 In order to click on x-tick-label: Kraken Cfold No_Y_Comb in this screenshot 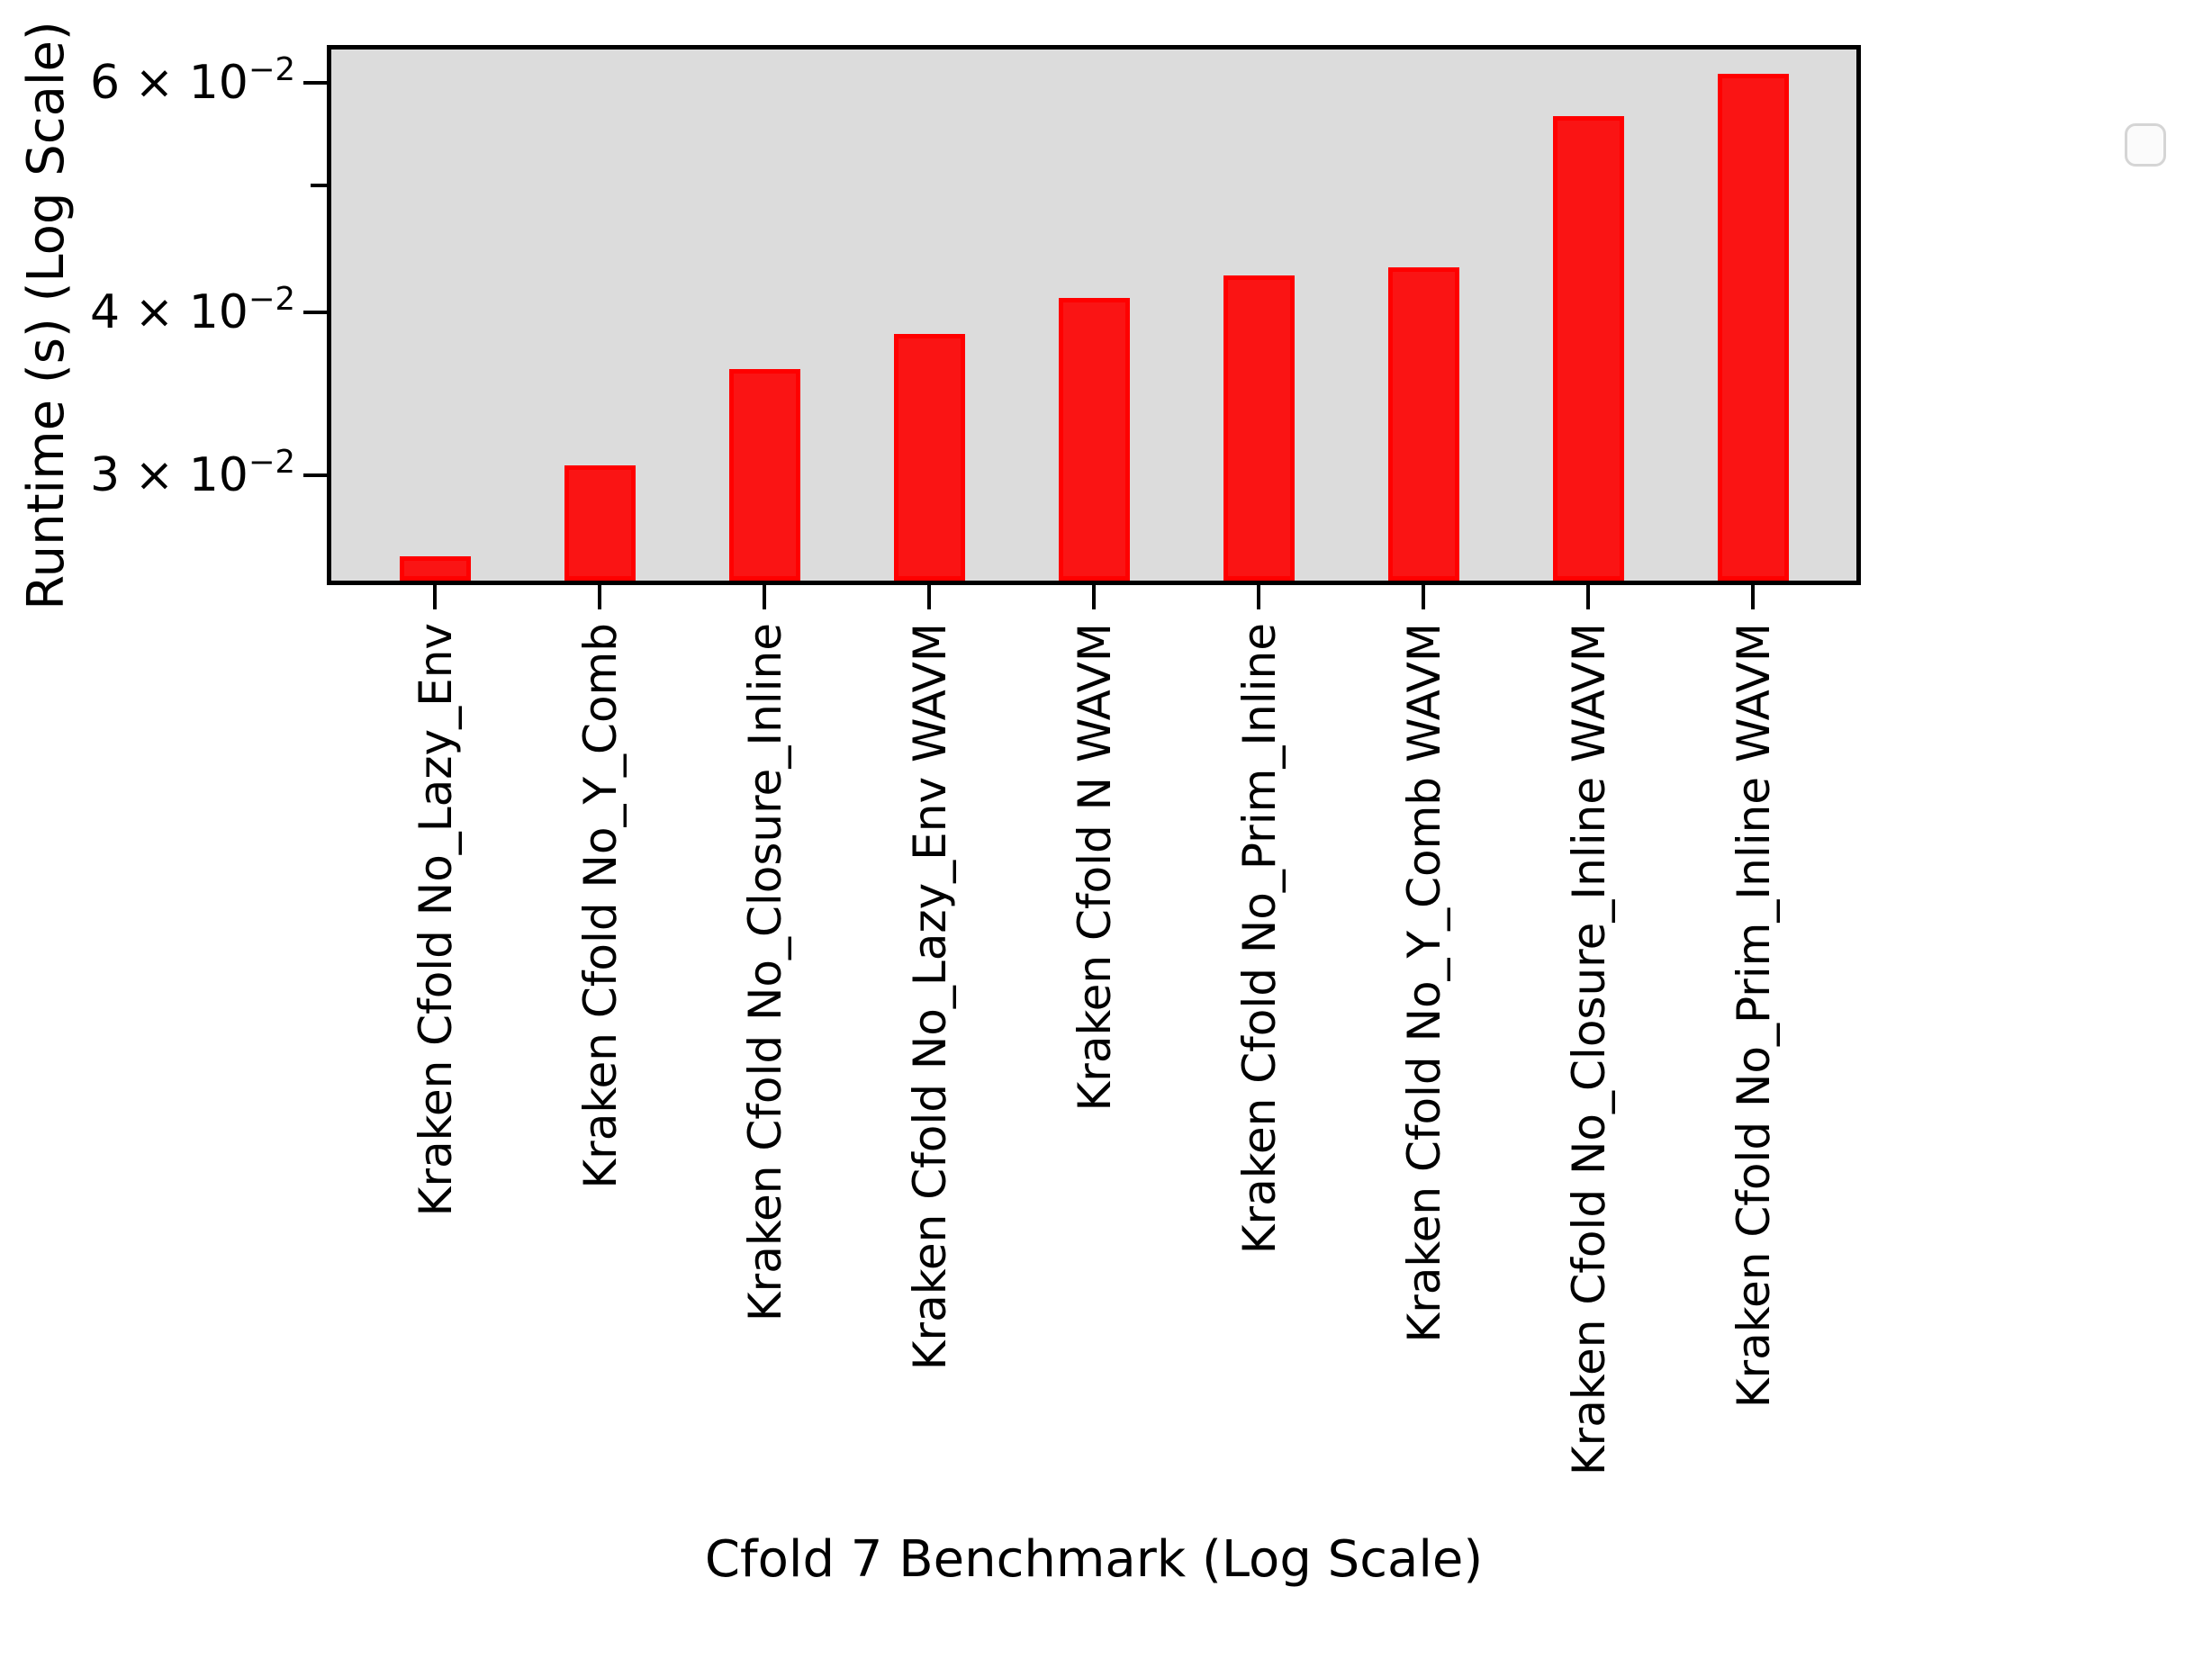, I will do `click(600, 906)`.